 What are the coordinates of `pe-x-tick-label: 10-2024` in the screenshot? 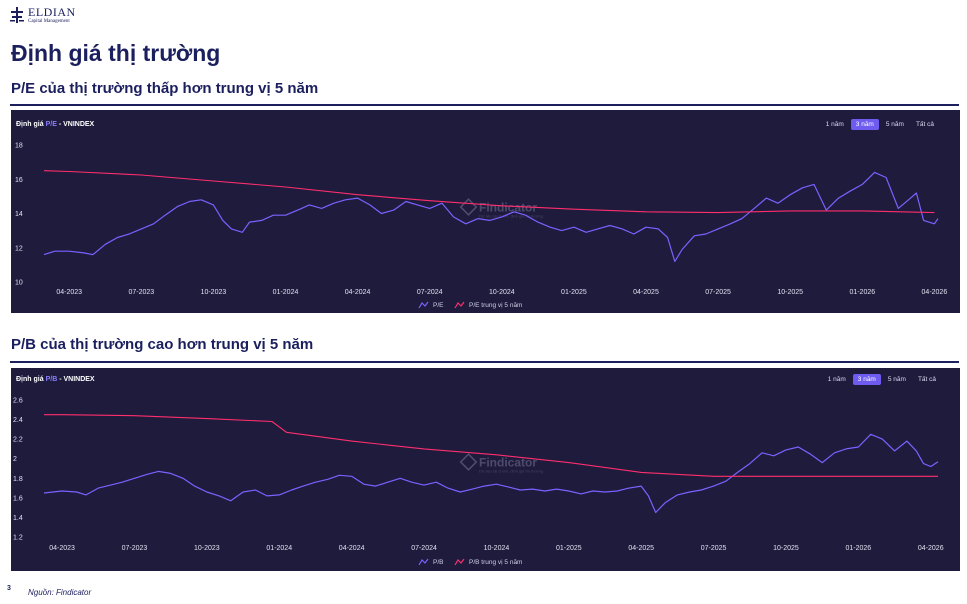 It's located at (502, 292).